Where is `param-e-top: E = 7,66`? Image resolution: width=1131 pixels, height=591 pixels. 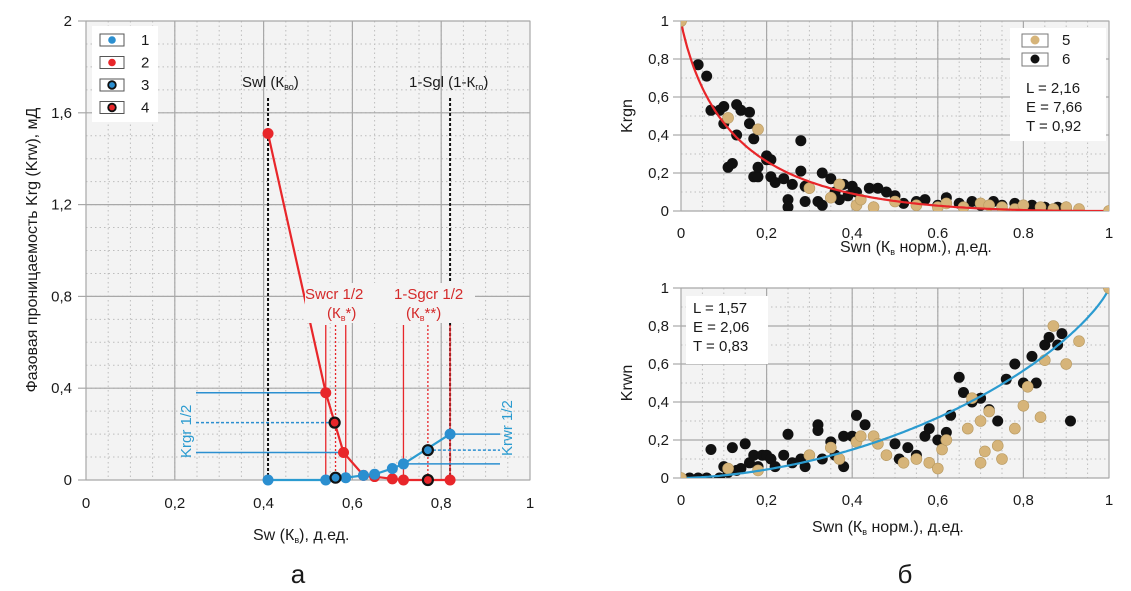 param-e-top: E = 7,66 is located at coordinates (1054, 107).